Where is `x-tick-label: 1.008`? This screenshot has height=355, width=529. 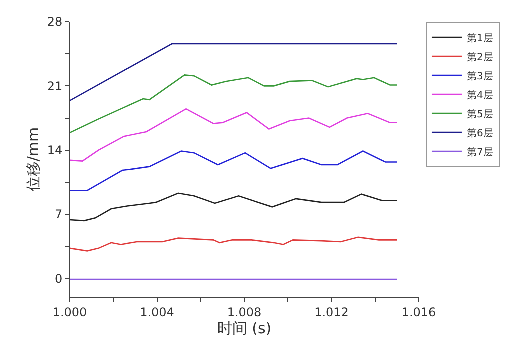
x-tick-label: 1.008 is located at coordinates (244, 312).